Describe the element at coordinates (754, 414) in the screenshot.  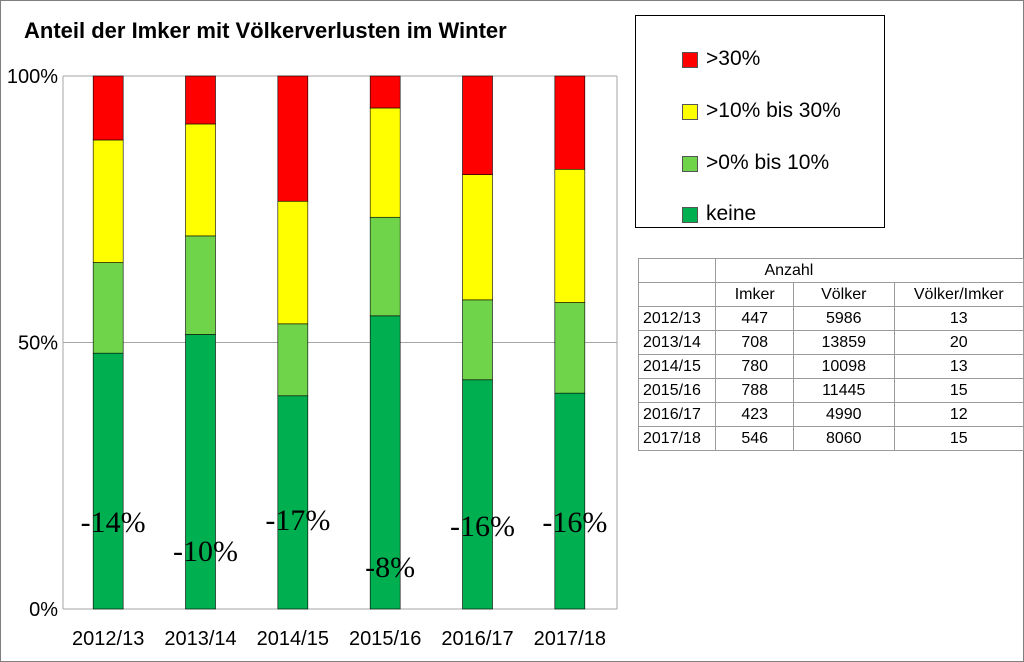
I see `table-cell: 423` at that location.